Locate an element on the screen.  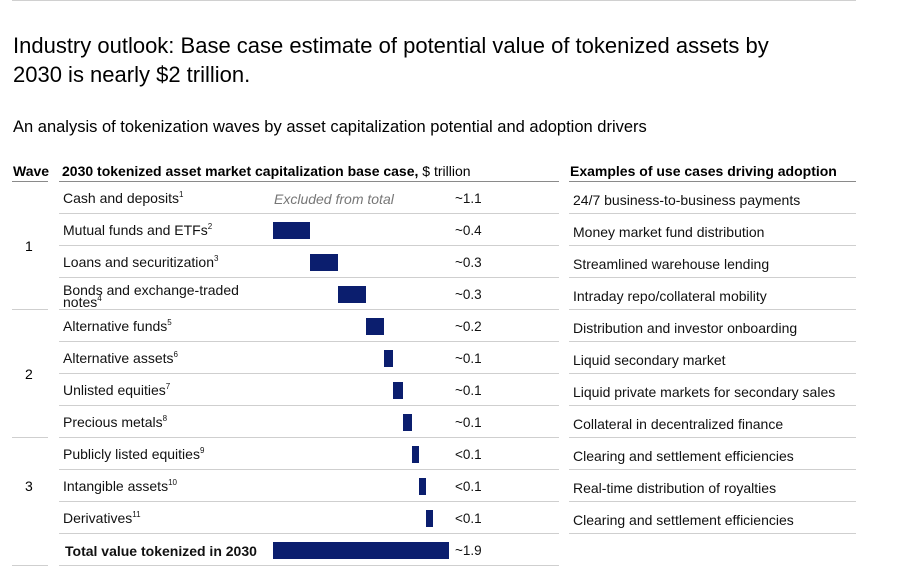
footnote-marker: 9 is located at coordinates (202, 450).